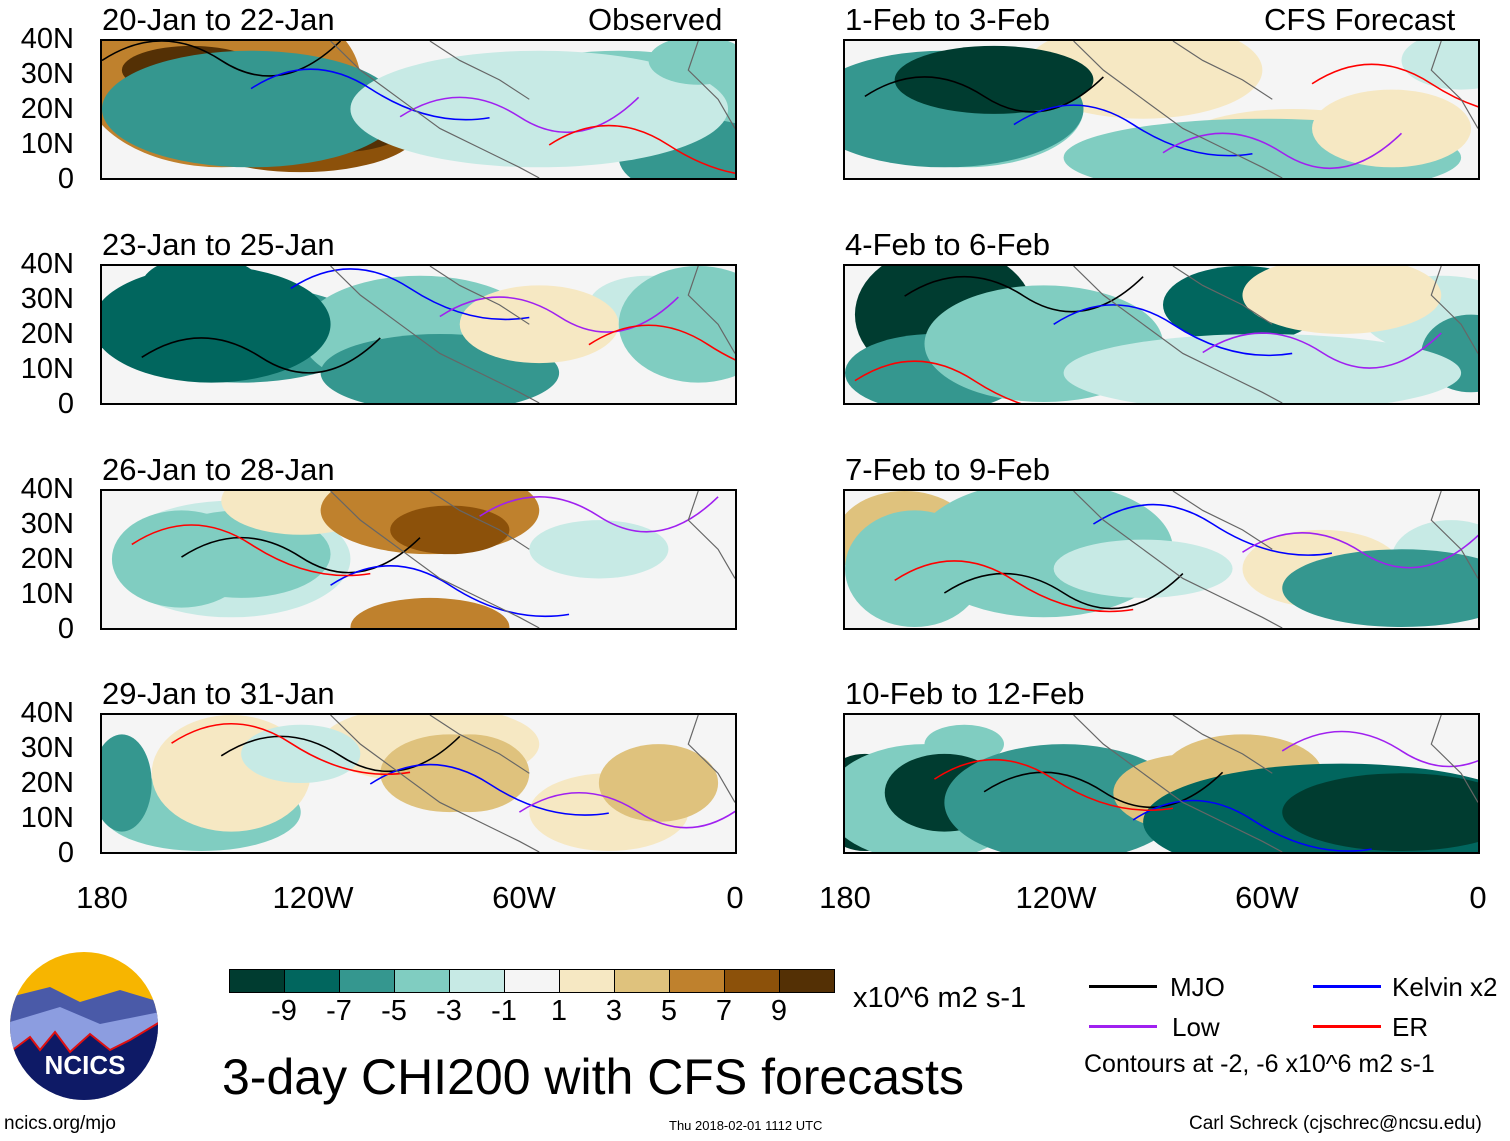 The image size is (1510, 1141). Describe the element at coordinates (218, 244) in the screenshot. I see `panel-title: 23-Jan to 25-Jan` at that location.